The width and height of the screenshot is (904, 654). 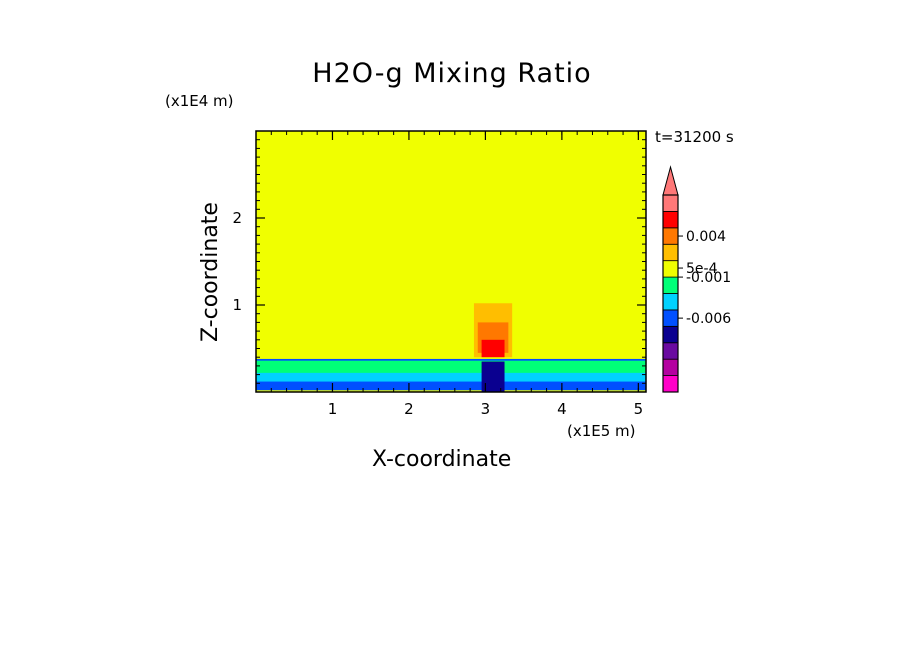 I want to click on colorbar-label: -0.001, so click(x=708, y=278).